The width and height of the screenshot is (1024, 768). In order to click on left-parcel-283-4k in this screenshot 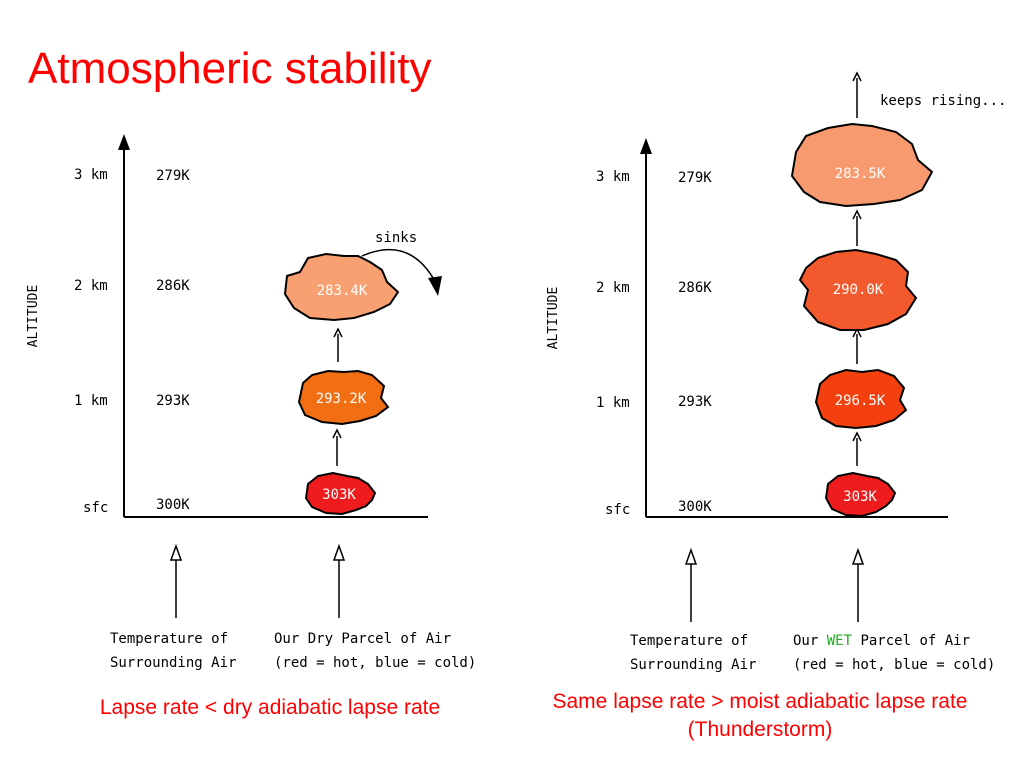, I will do `click(341, 287)`.